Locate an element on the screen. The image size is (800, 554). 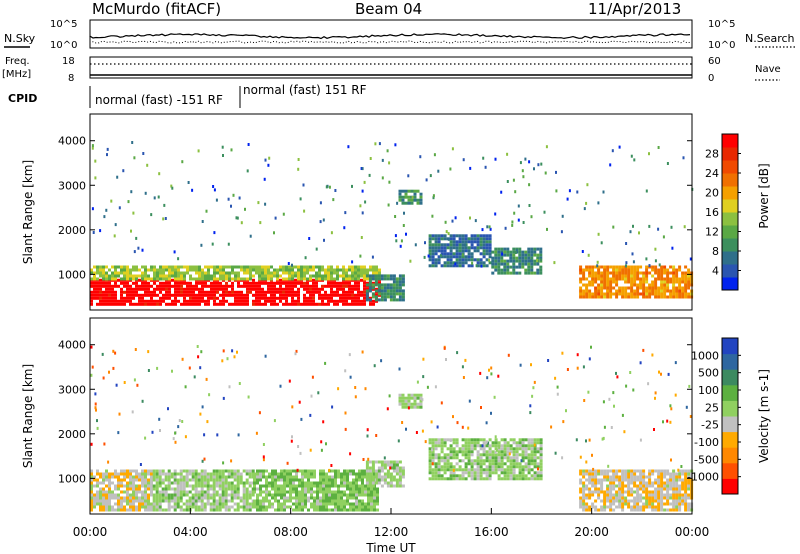
colorbar-tick-label: -500 is located at coordinates (706, 459).